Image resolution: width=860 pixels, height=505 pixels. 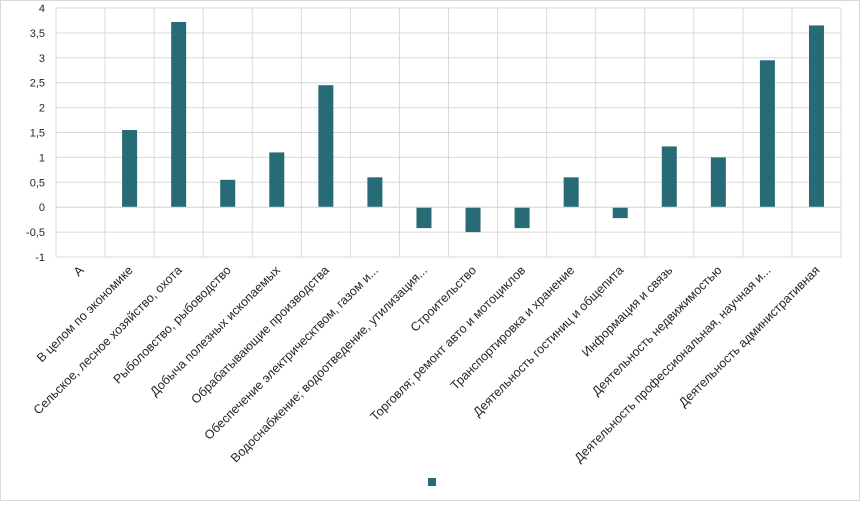 I want to click on y-tick-label: -1, so click(x=40, y=258).